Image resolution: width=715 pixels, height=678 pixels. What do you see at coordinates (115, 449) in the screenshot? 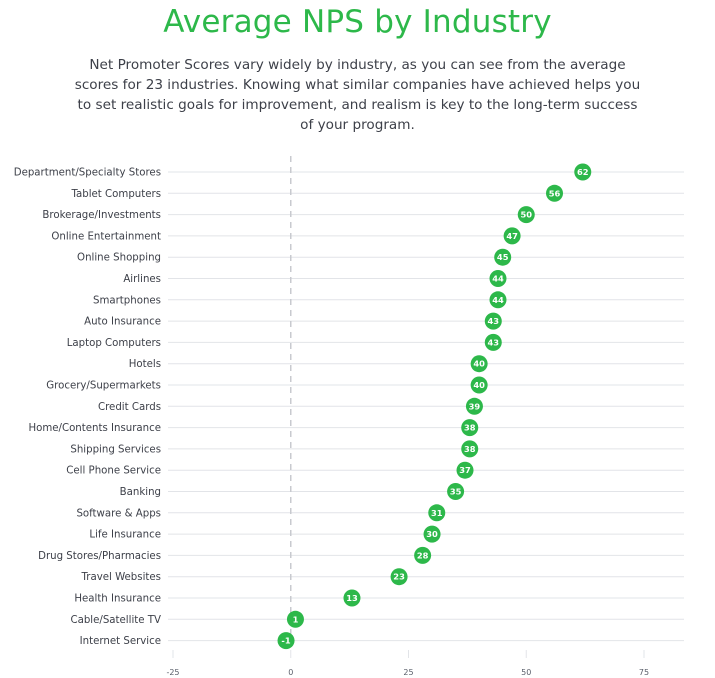
I see `category-label: Shipping Services` at bounding box center [115, 449].